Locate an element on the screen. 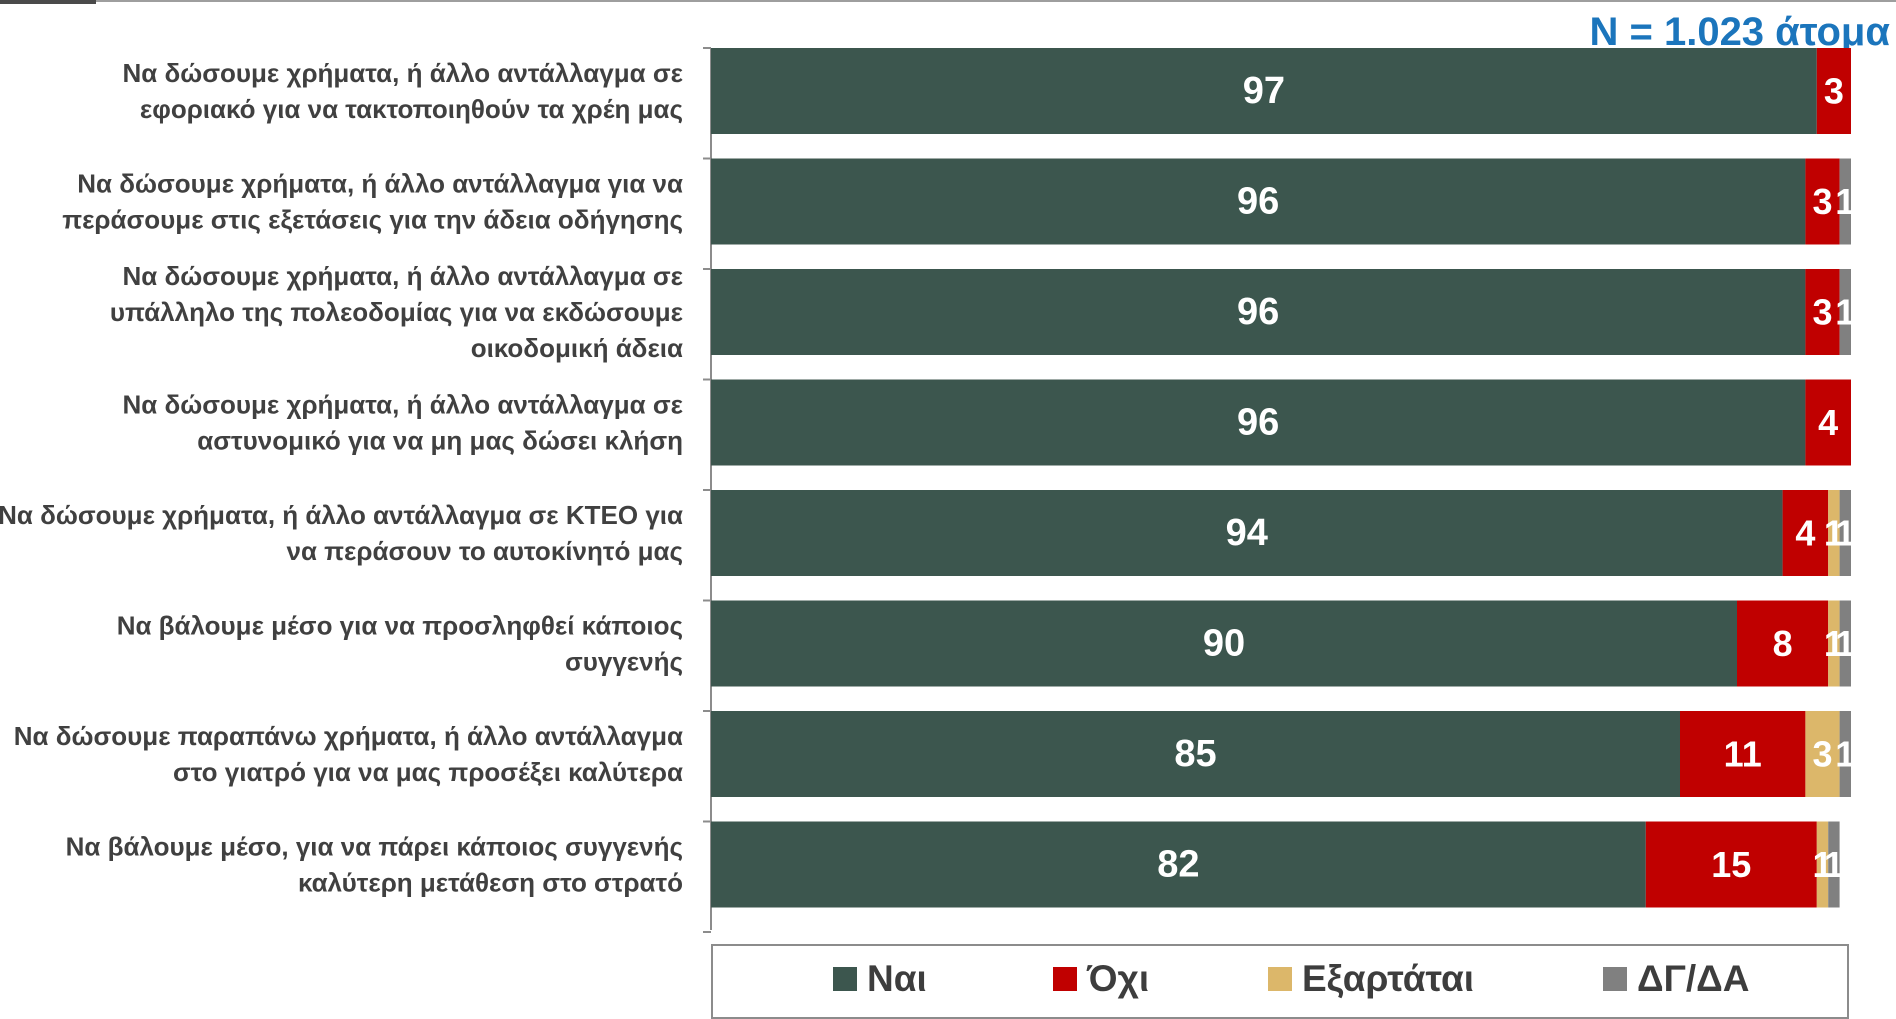  data-label: 97 is located at coordinates (1264, 91).